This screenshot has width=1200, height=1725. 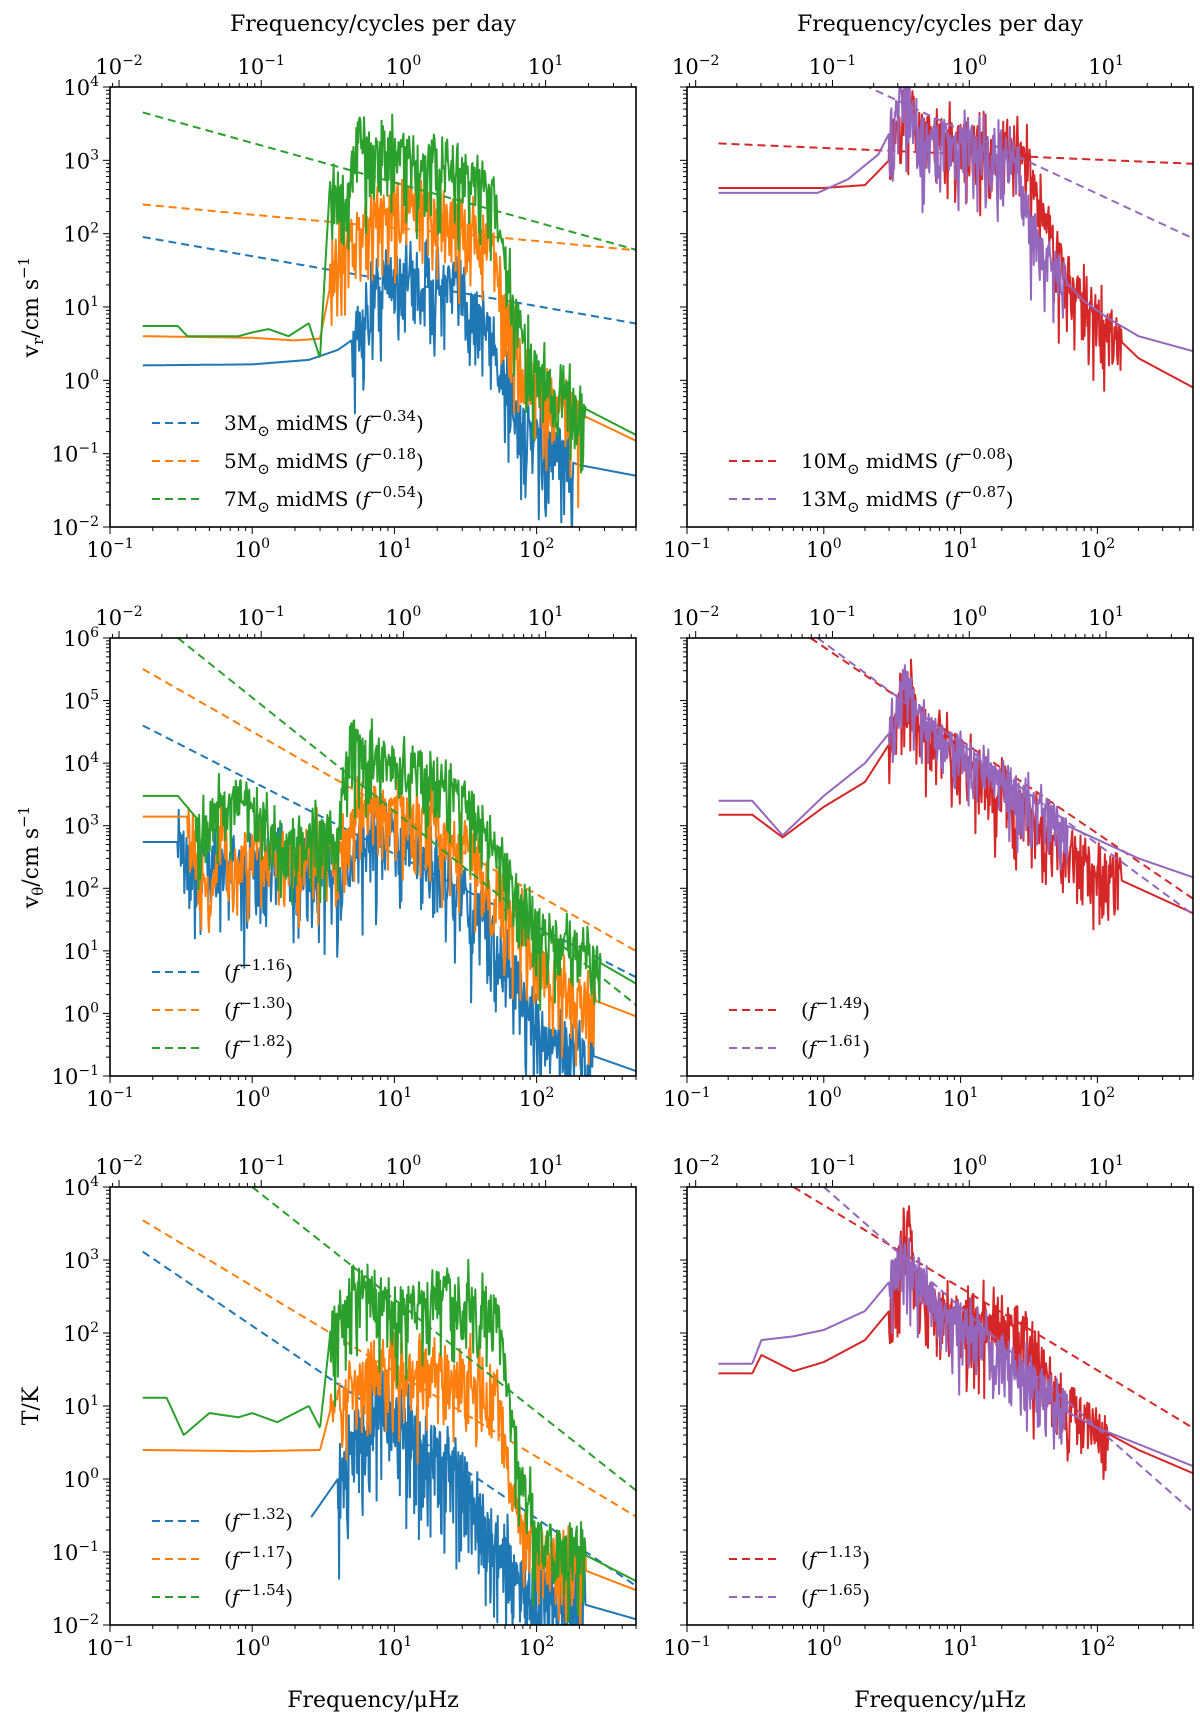 What do you see at coordinates (31, 1405) in the screenshot?
I see `y-axis-label: T/K` at bounding box center [31, 1405].